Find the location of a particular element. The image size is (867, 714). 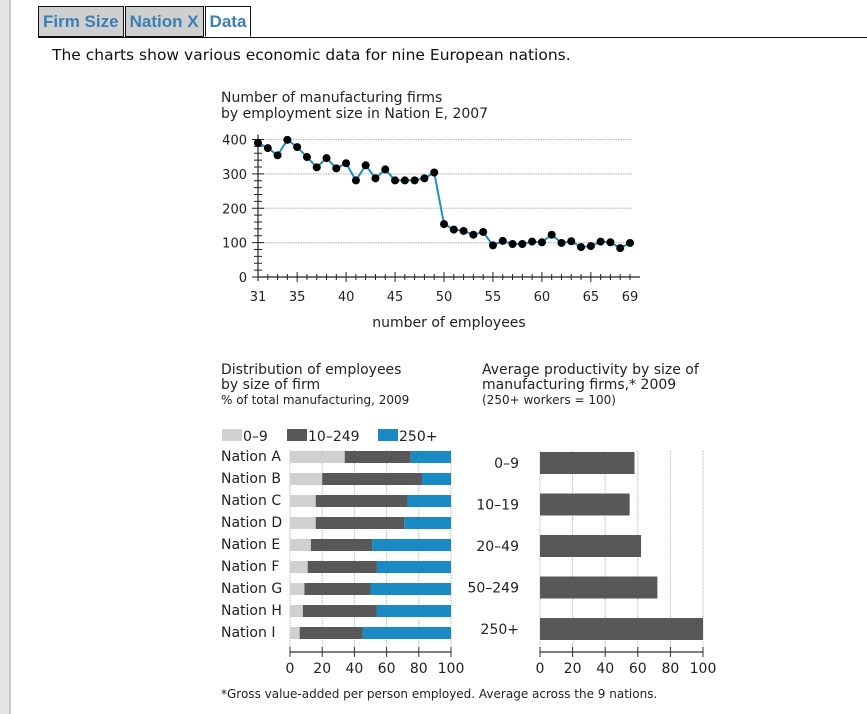

dist-chart-title-1: Distribution of employees is located at coordinates (311, 370).